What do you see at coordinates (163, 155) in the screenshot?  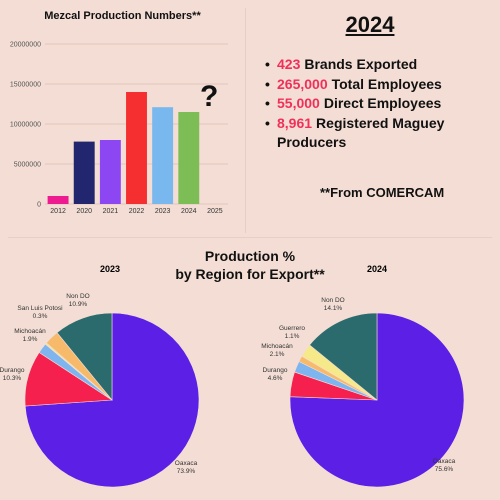 I see `bar-2023` at bounding box center [163, 155].